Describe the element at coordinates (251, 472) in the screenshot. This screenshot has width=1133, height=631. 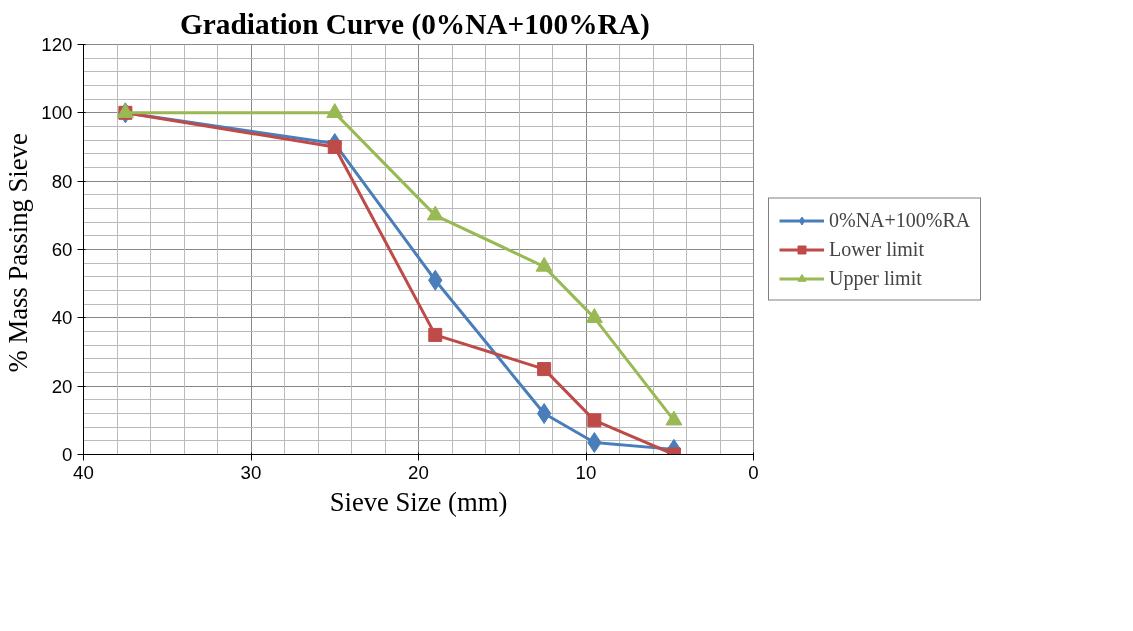
I see `x-tick-label: 30` at that location.